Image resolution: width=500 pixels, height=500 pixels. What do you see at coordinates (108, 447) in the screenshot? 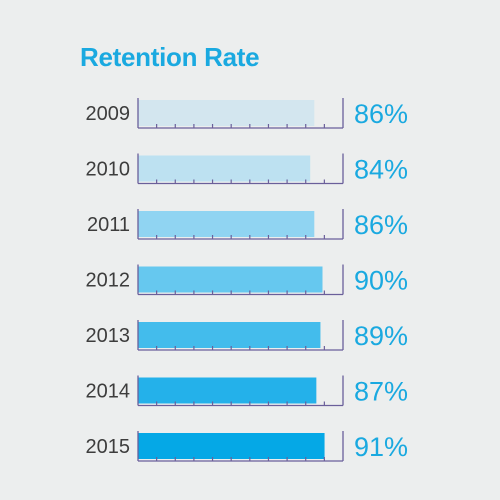
I see `category-label-2015: 2015` at bounding box center [108, 447].